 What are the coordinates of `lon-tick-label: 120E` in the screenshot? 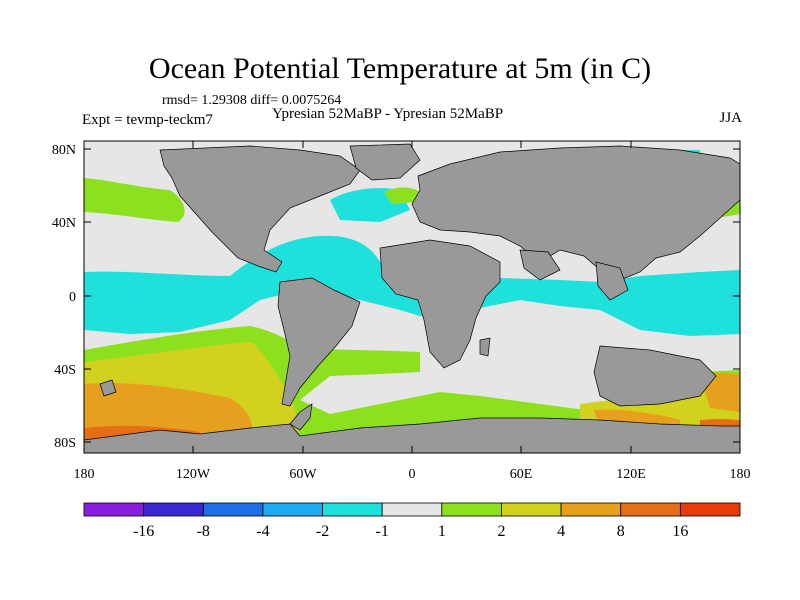 It's located at (631, 474).